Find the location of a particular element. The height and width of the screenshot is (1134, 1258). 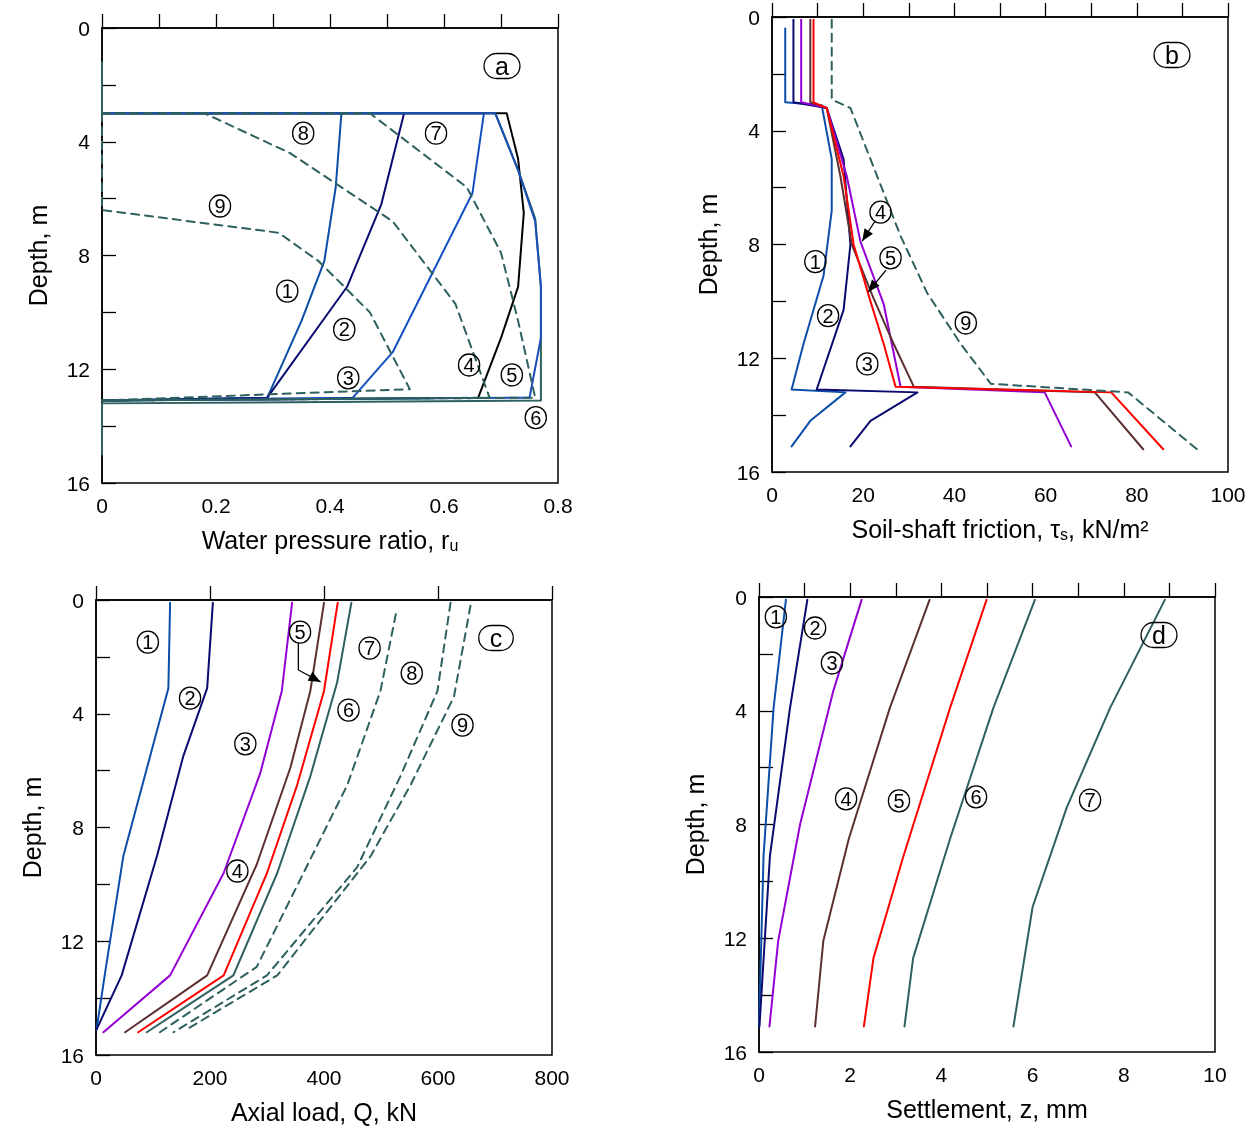

annotation: d is located at coordinates (1159, 635).